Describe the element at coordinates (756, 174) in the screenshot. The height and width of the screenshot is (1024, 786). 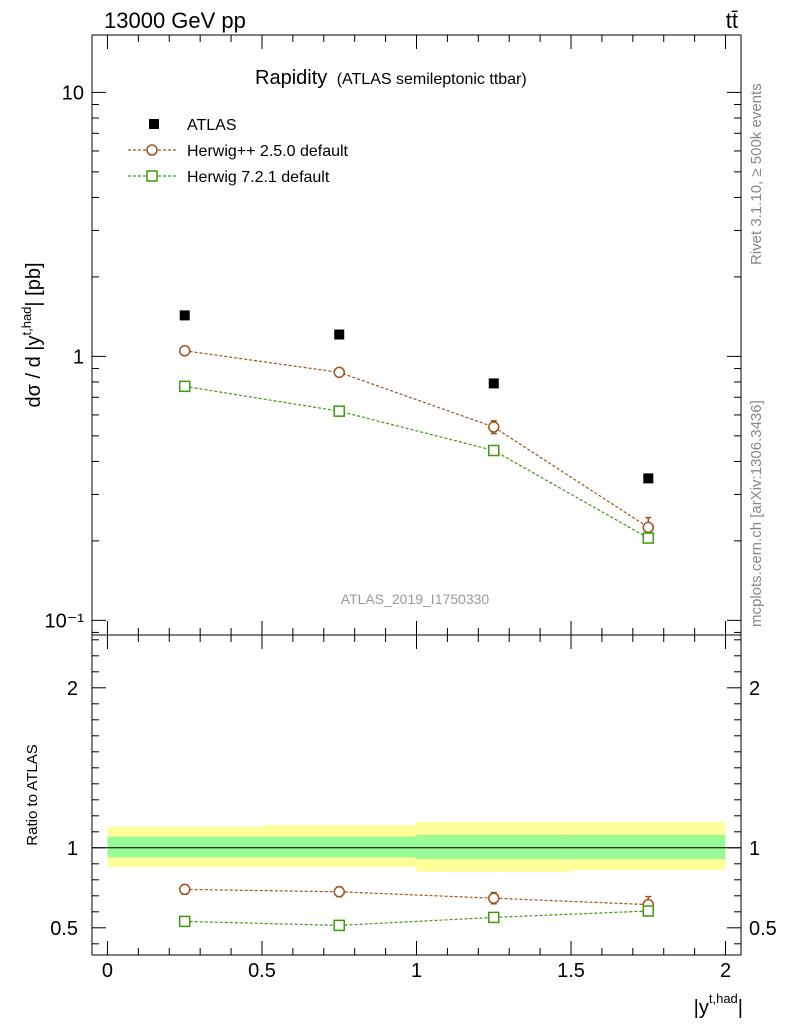
I see `rivet-label: Rivet 3.1.10, ≥ 500k events` at that location.